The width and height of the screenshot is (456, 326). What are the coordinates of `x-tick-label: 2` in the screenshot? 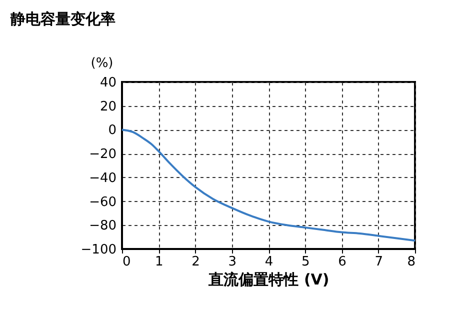 It's located at (196, 262).